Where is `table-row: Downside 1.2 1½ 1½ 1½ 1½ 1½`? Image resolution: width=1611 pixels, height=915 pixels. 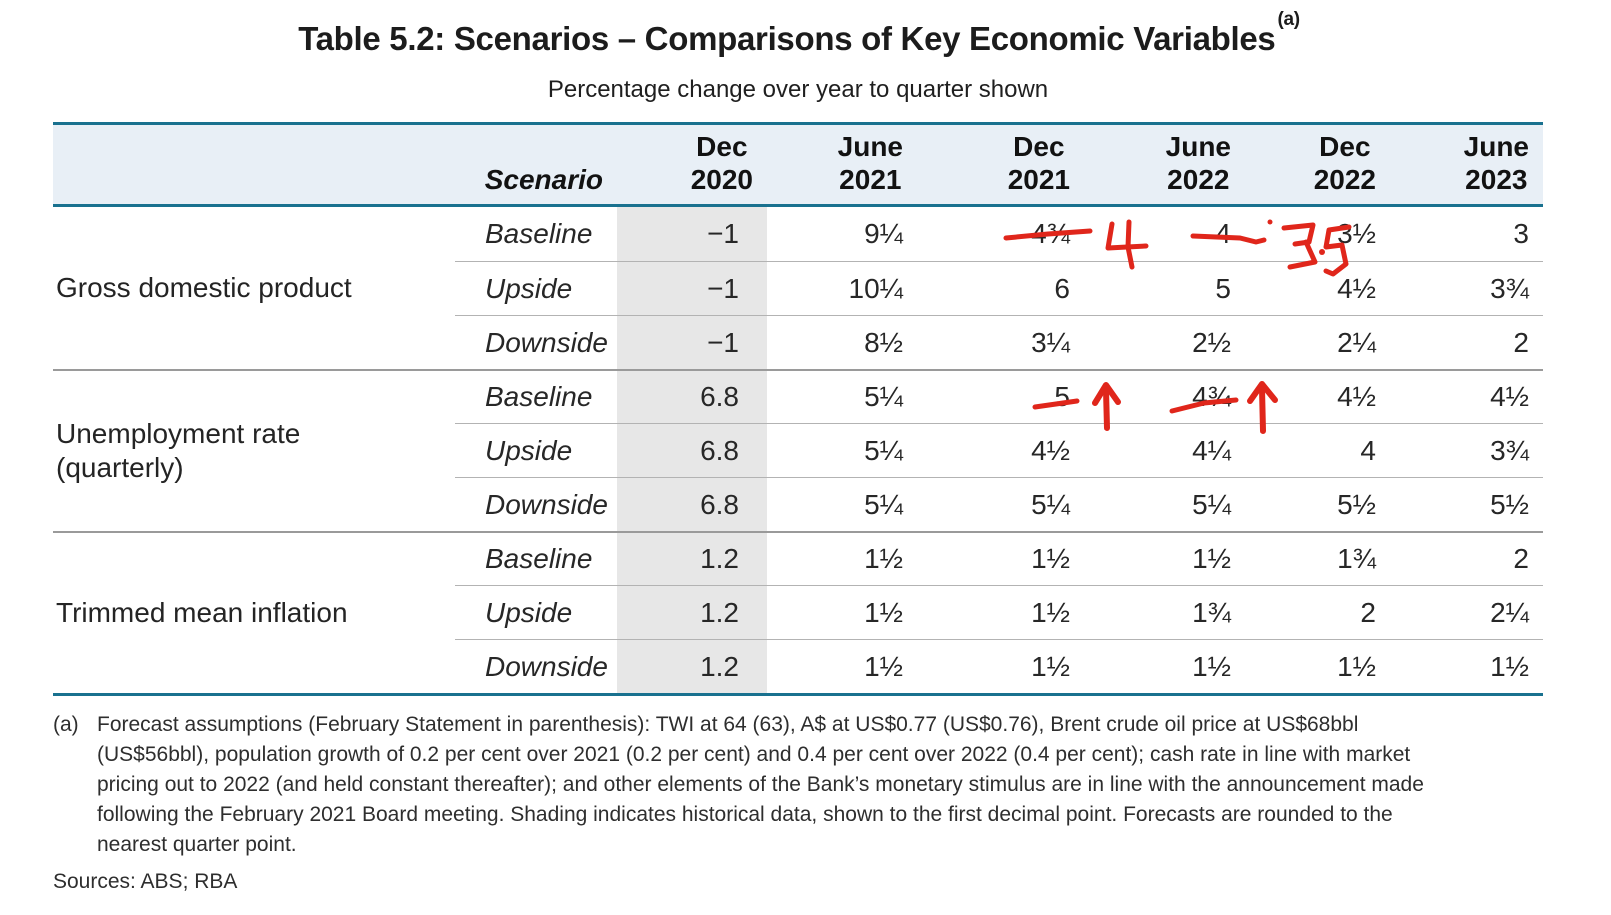
table-row: Downside 1.2 1½ 1½ 1½ 1½ 1½ is located at coordinates (999, 666).